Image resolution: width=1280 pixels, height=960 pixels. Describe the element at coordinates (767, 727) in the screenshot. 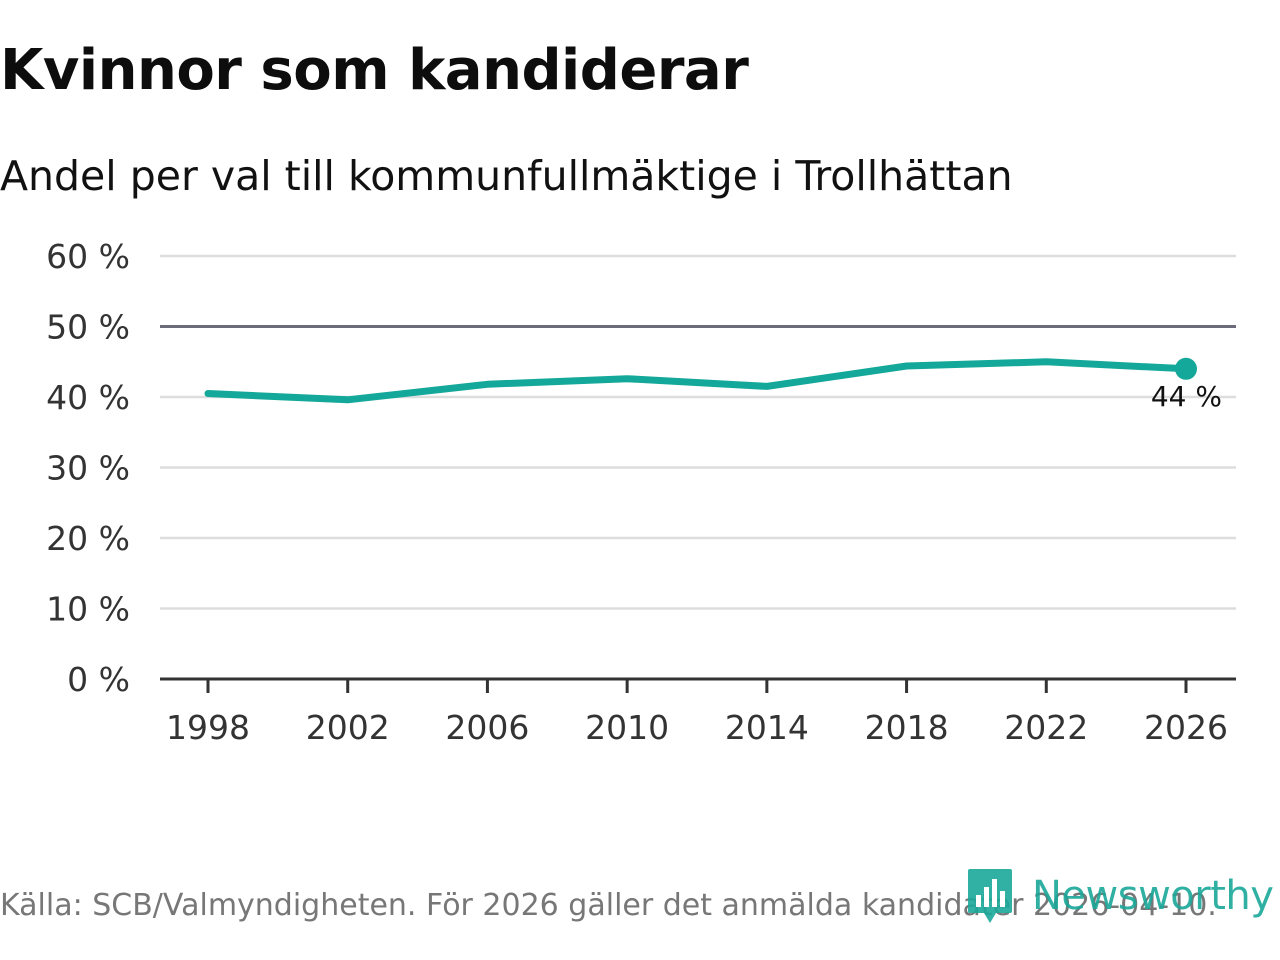

I see `x-tick-label-2014: 2014` at that location.